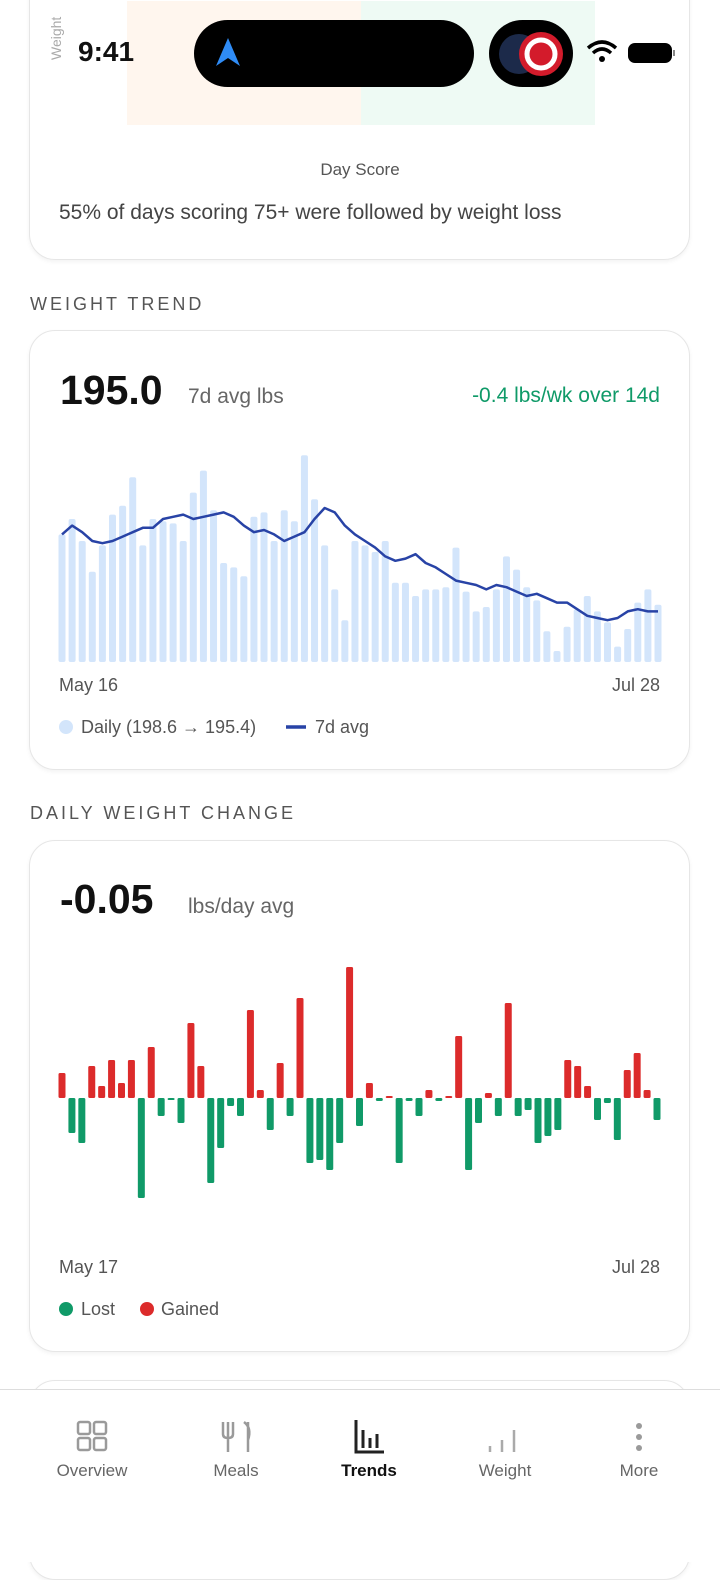 The height and width of the screenshot is (1580, 720). I want to click on headline-value: -0.05, so click(107, 899).